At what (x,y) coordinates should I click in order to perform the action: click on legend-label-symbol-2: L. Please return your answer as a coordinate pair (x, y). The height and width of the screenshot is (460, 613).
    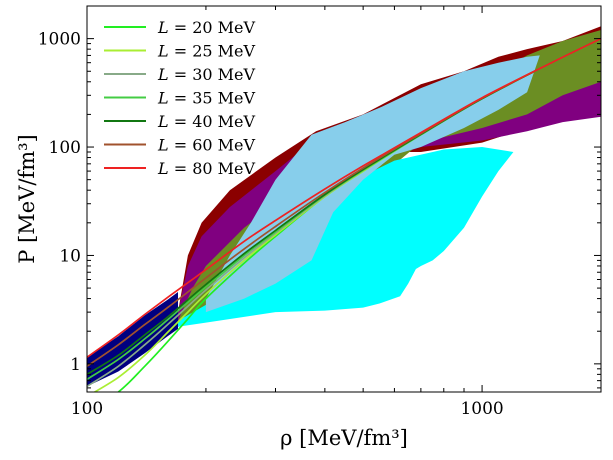
    Looking at the image, I should click on (163, 74).